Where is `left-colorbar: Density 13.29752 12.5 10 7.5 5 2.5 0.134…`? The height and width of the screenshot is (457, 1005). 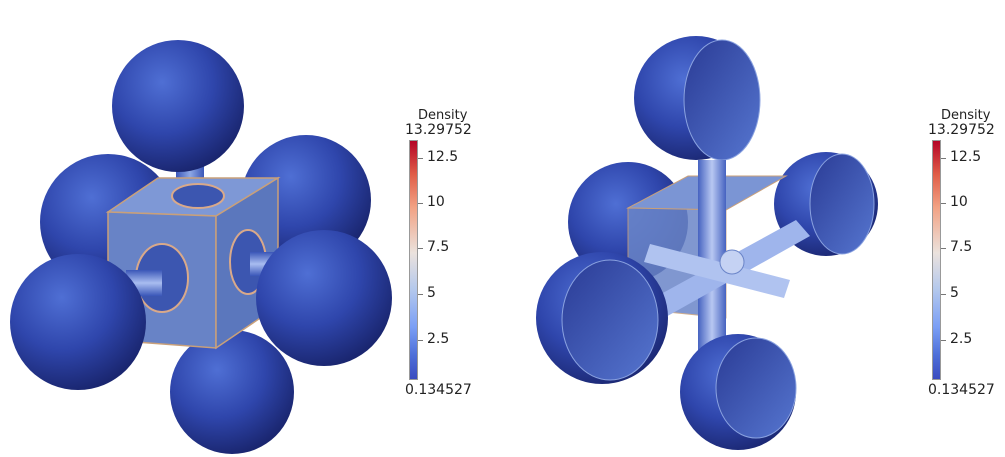
left-colorbar: Density 13.29752 12.5 10 7.5 5 2.5 0.134… is located at coordinates (450, 258).